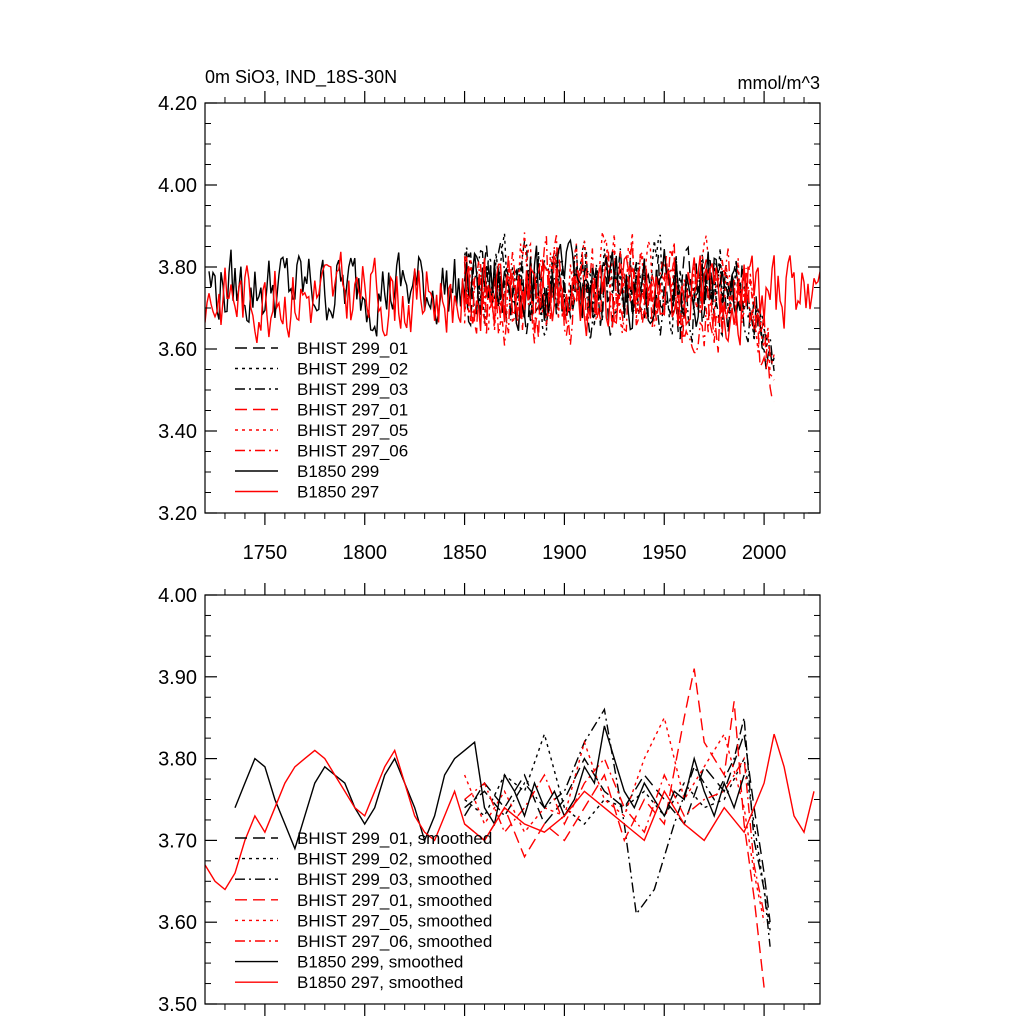 Image resolution: width=1024 pixels, height=1024 pixels. Describe the element at coordinates (177, 1005) in the screenshot. I see `y-tick-label: 3.50` at that location.